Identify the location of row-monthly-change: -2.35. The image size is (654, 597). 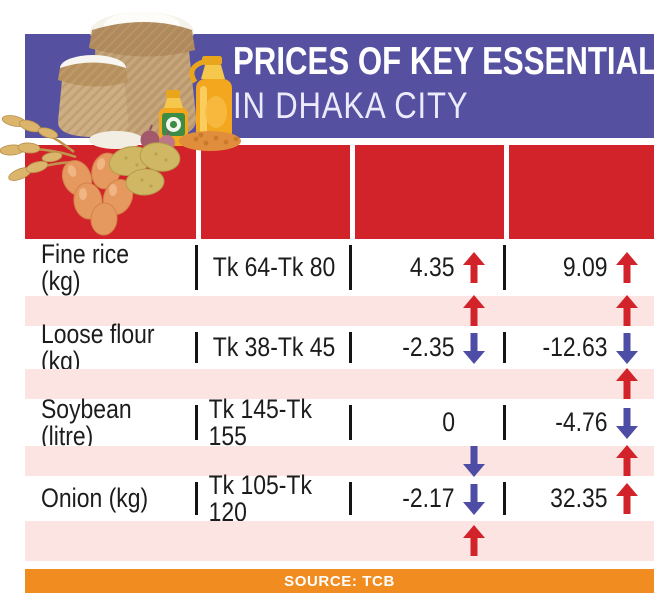
(428, 347).